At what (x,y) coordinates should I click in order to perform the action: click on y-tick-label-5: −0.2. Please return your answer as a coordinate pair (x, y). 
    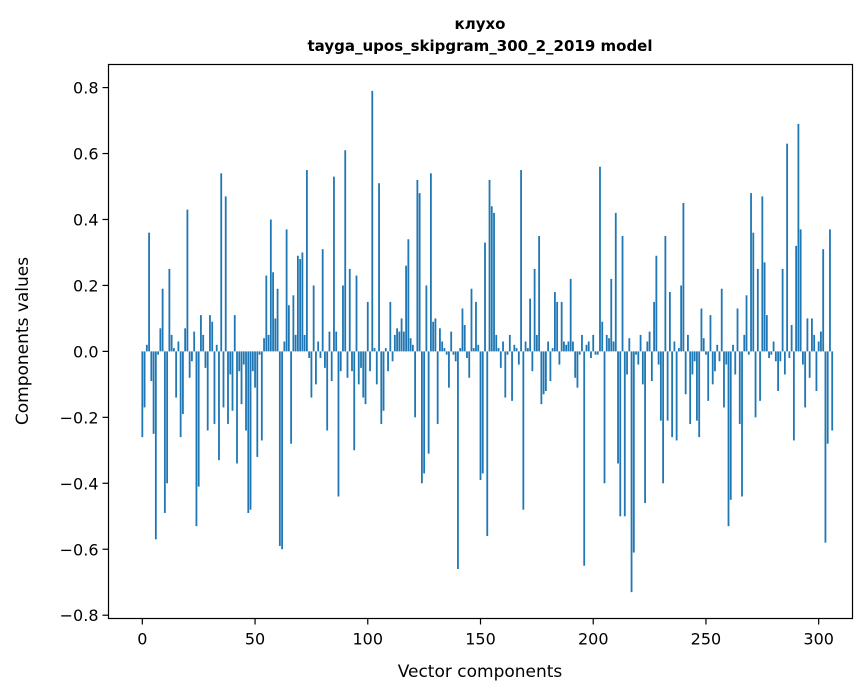
    Looking at the image, I should click on (79, 417).